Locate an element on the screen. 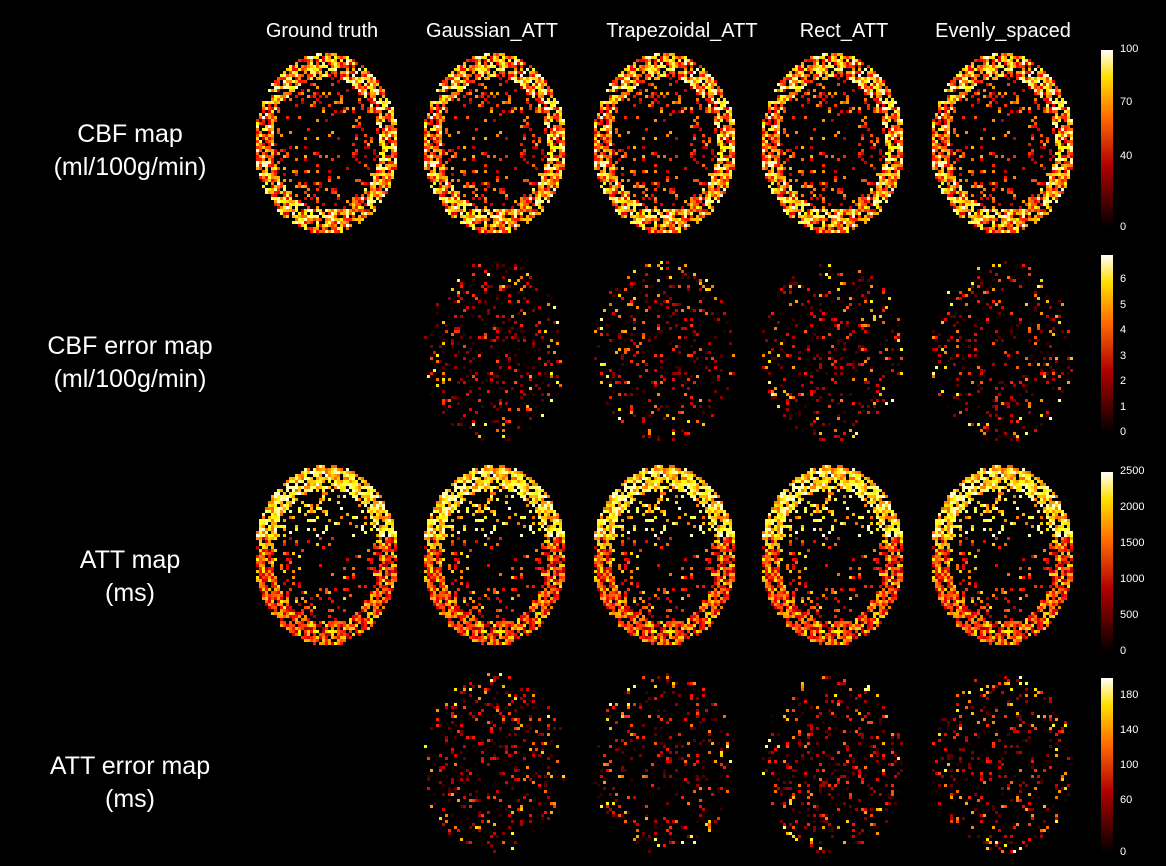 This screenshot has height=866, width=1166. column-header: Gaussian_ATT is located at coordinates (492, 31).